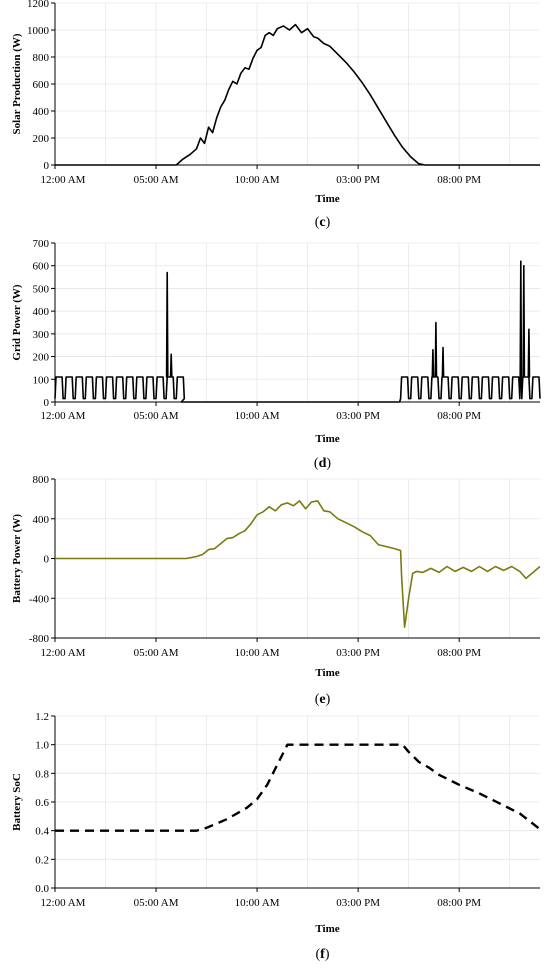 Image resolution: width=550 pixels, height=970 pixels. Describe the element at coordinates (42, 832) in the screenshot. I see `y-tick-label: 0.4` at that location.